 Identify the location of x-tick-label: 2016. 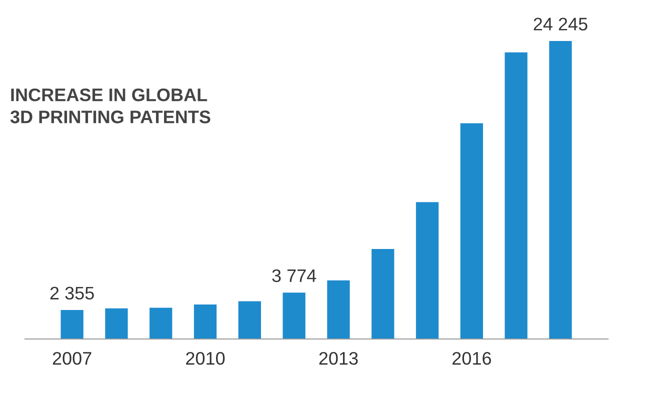
(471, 358).